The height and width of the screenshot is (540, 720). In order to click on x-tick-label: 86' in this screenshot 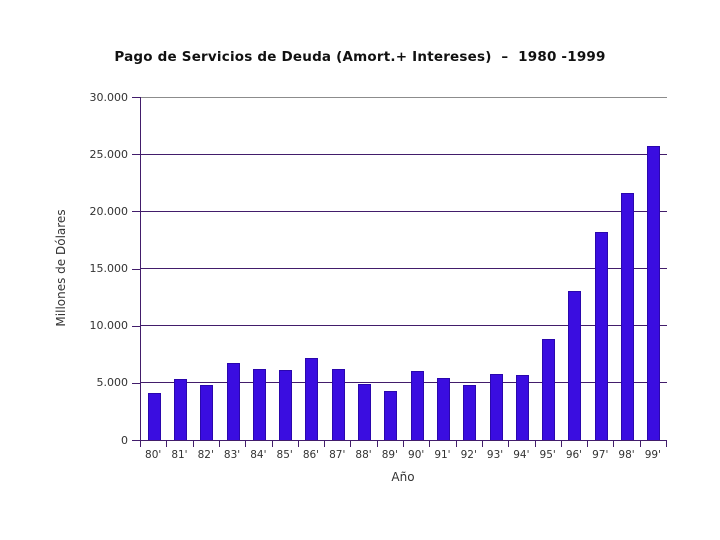, I will do `click(311, 455)`.